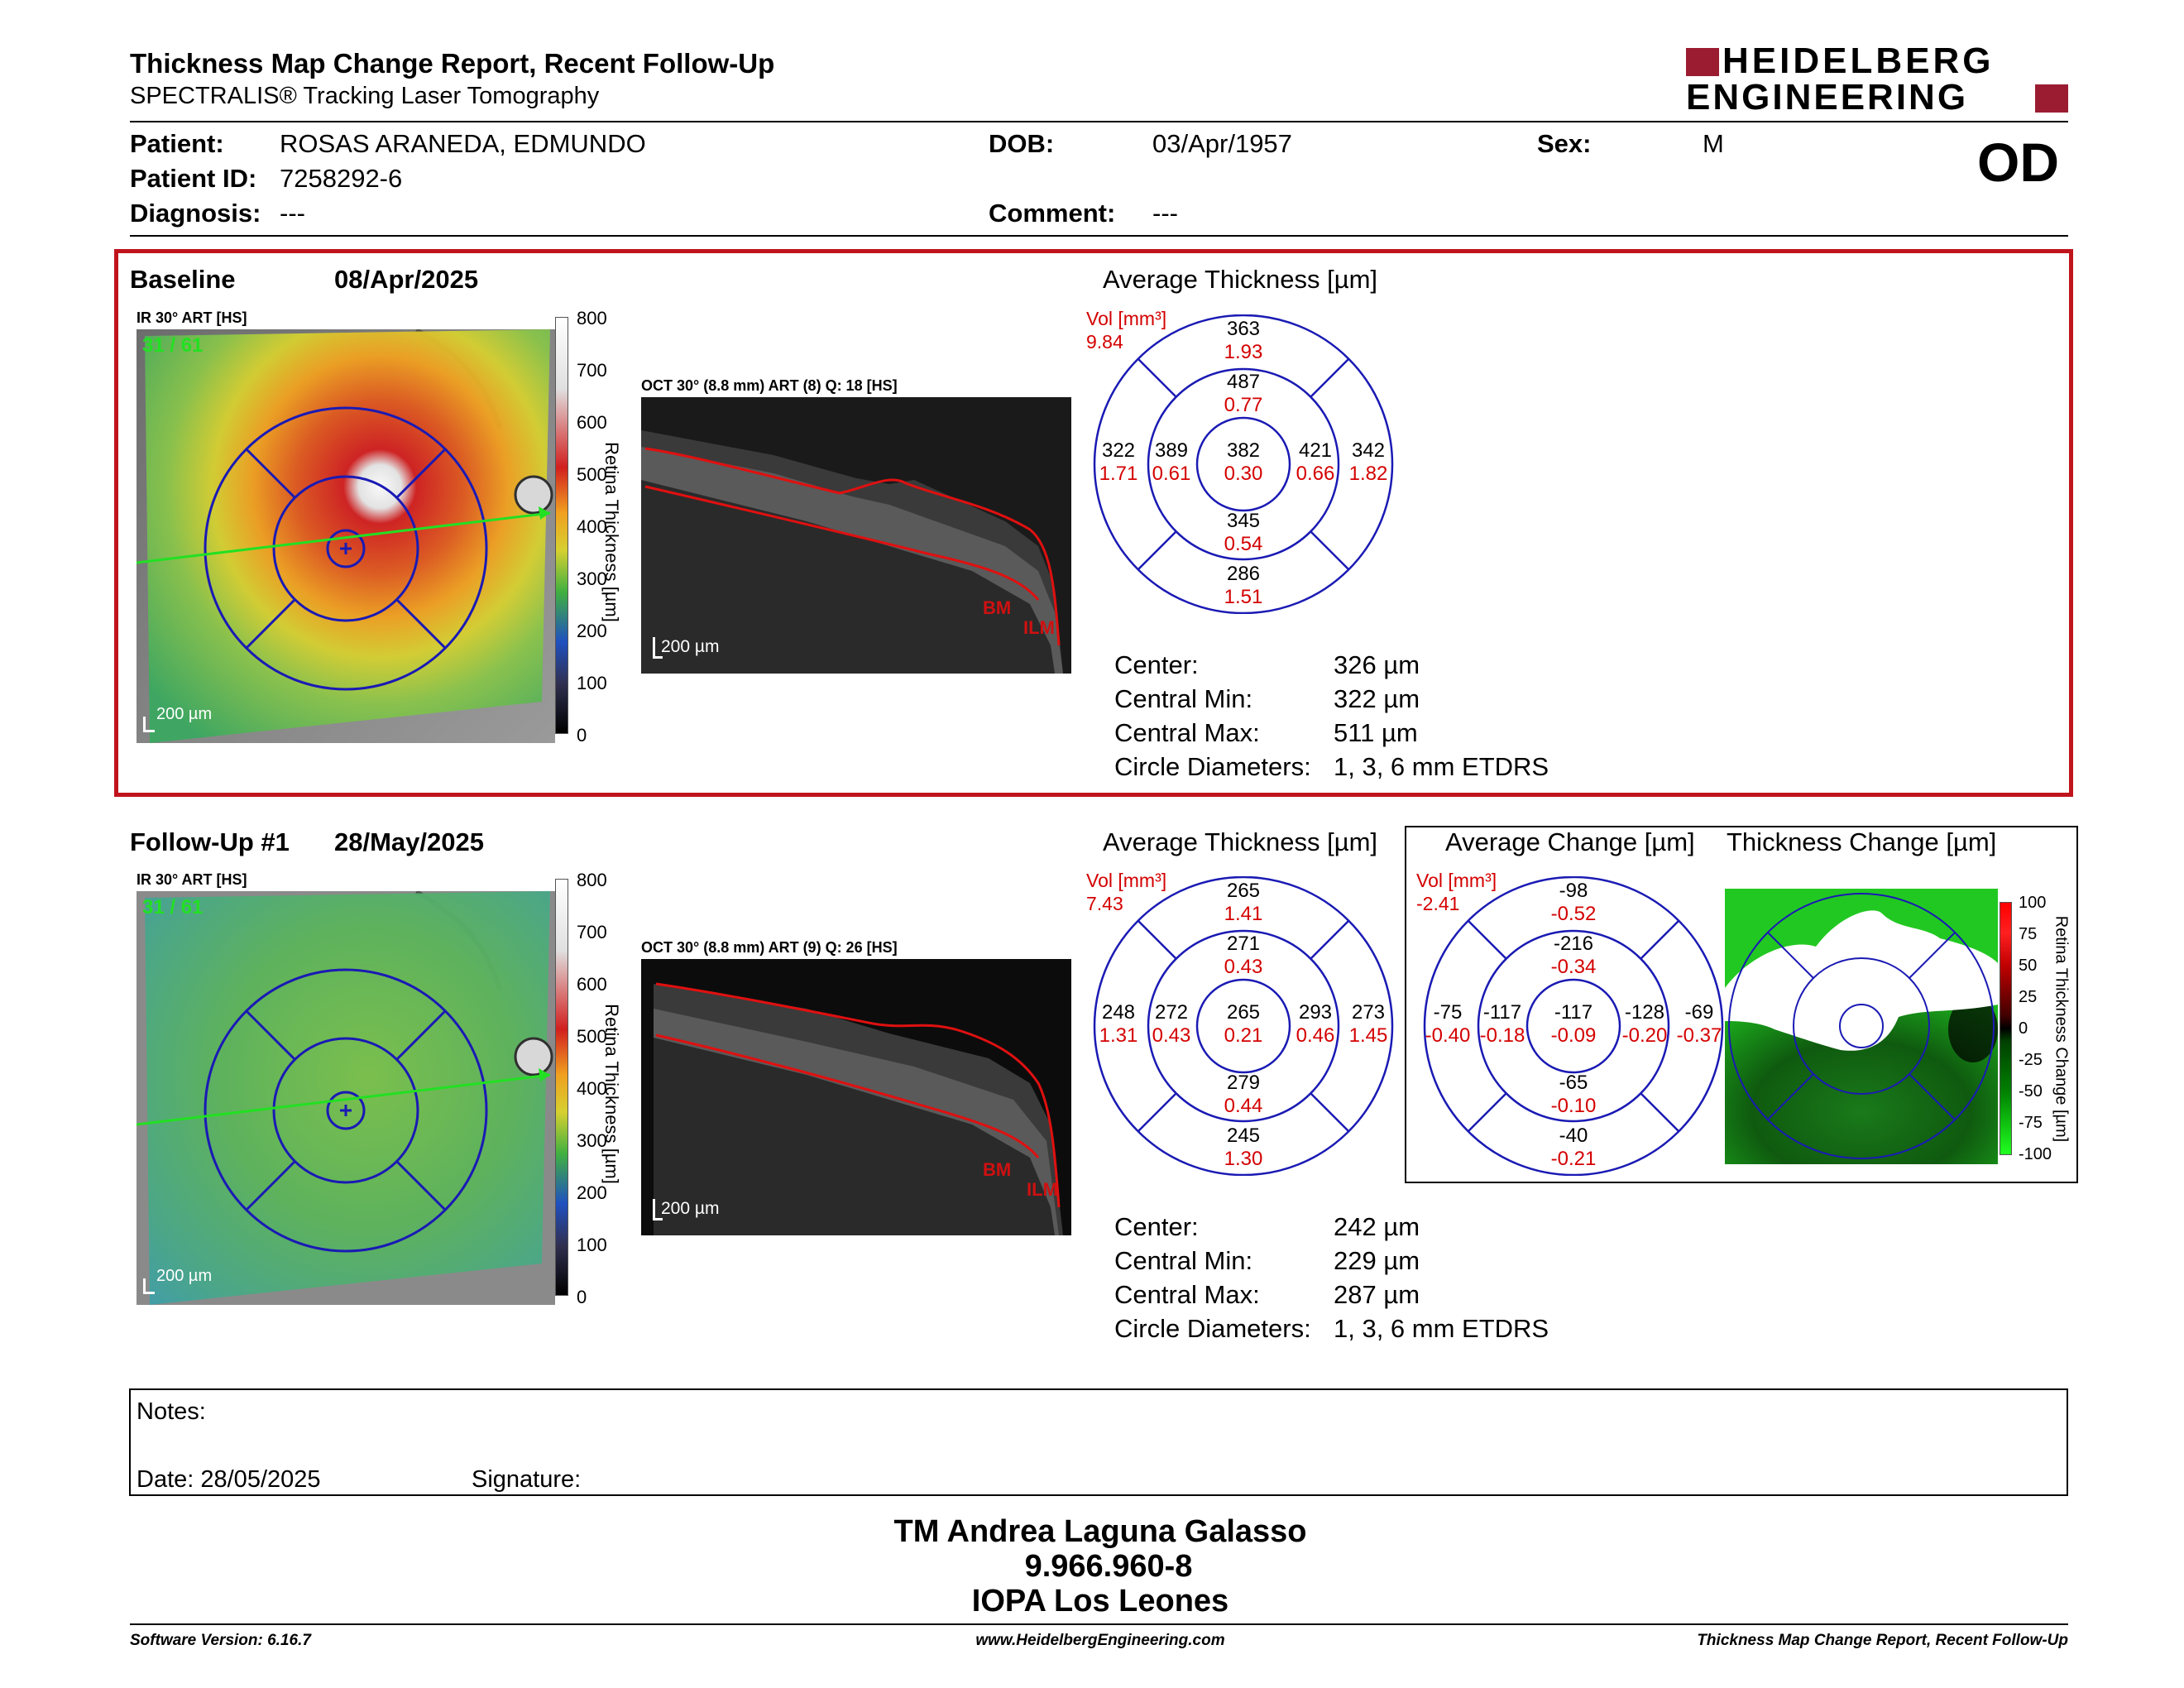 The height and width of the screenshot is (1688, 2184). What do you see at coordinates (2031, 1123) in the screenshot?
I see `tc-tick-minus75: -75` at bounding box center [2031, 1123].